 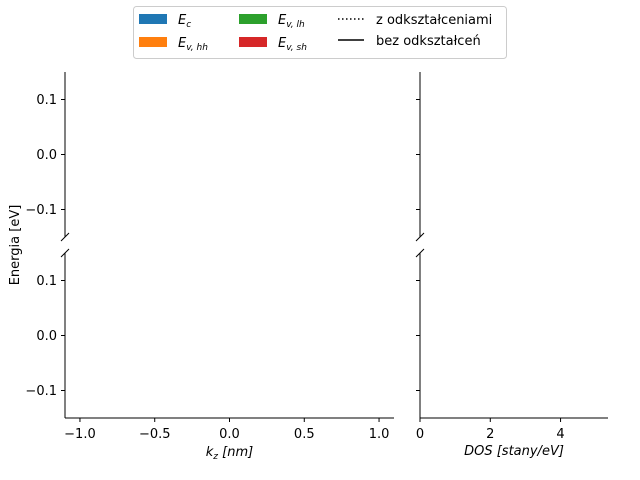 What do you see at coordinates (434, 20) in the screenshot?
I see `legend-label: z odkształceniami` at bounding box center [434, 20].